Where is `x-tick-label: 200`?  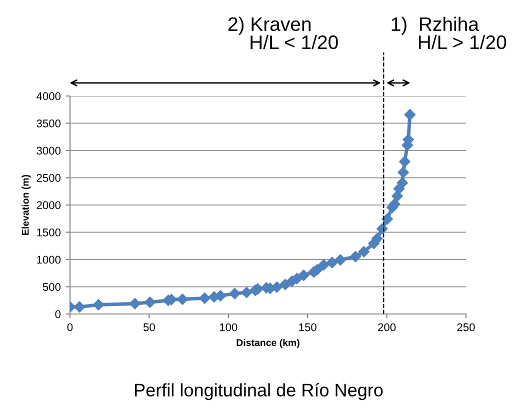 x-tick-label: 200 is located at coordinates (387, 327).